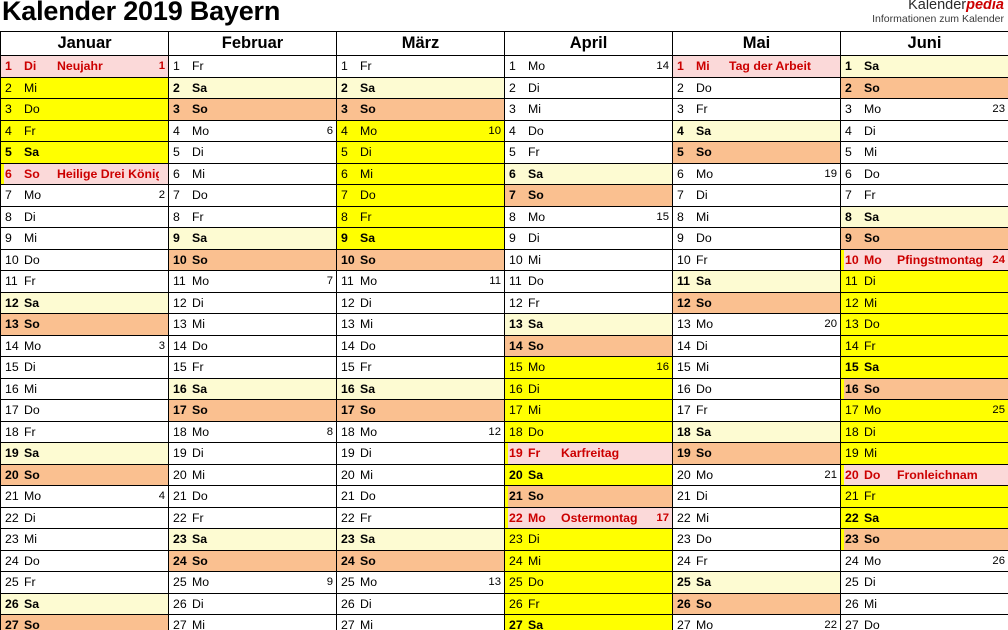 This screenshot has width=1008, height=630. I want to click on day-cell-mai-23: 23 Do, so click(756, 539).